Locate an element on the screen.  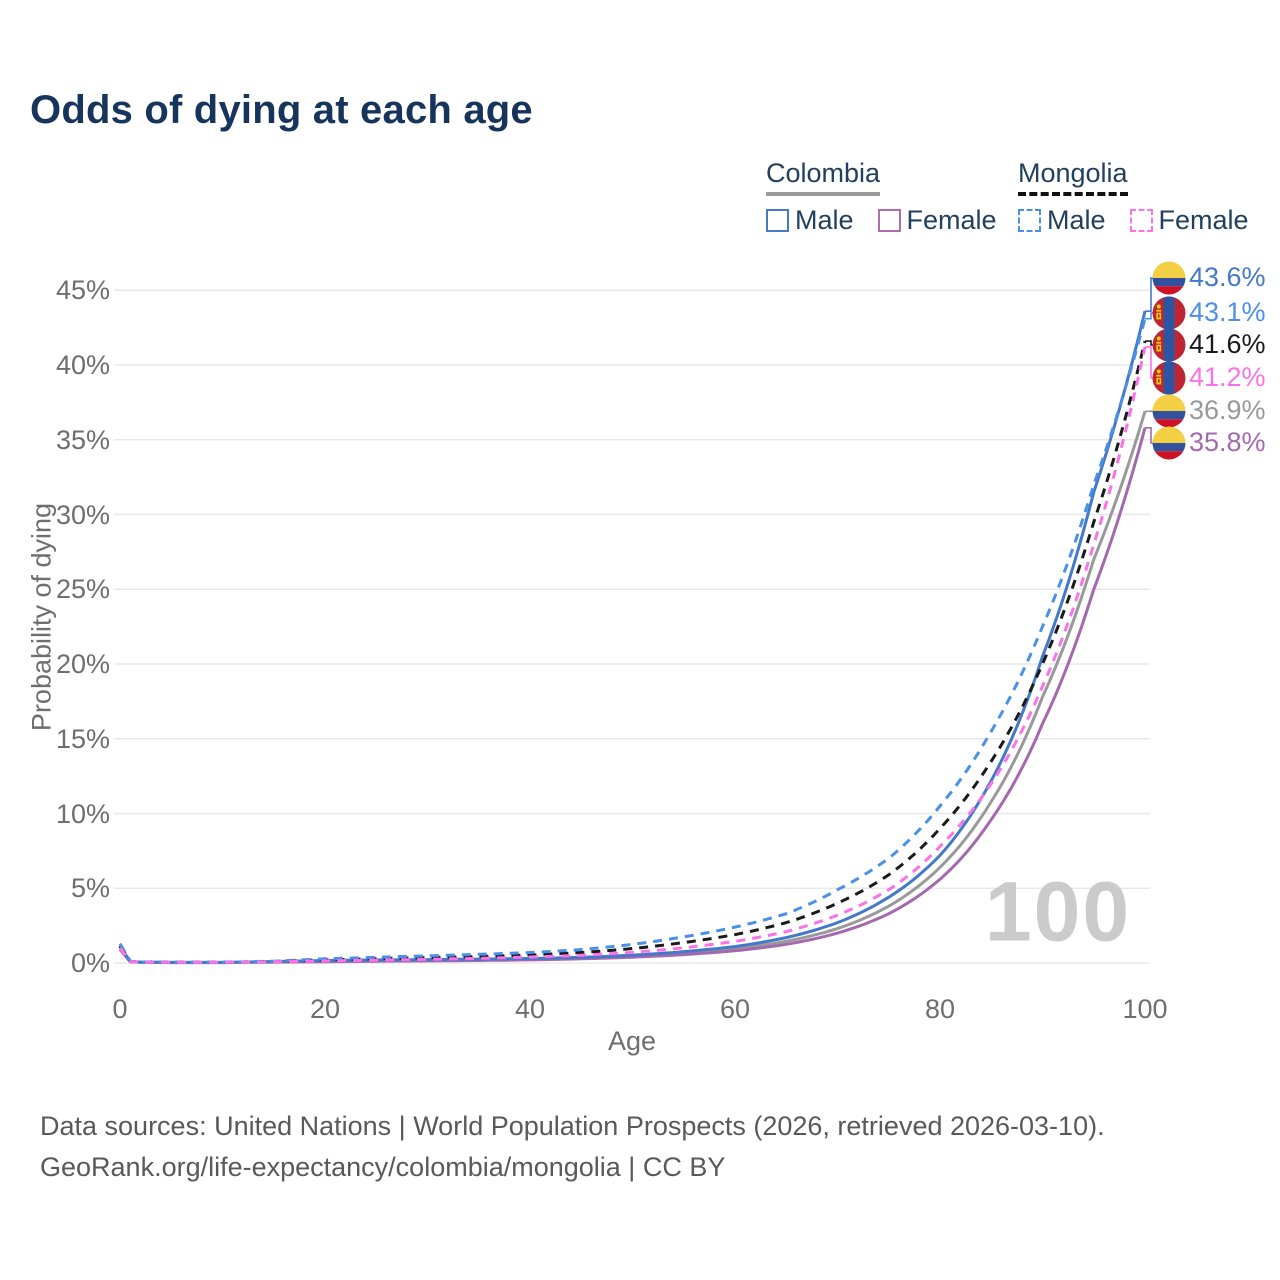
end-label-colombia-total: 36.9% is located at coordinates (1227, 410).